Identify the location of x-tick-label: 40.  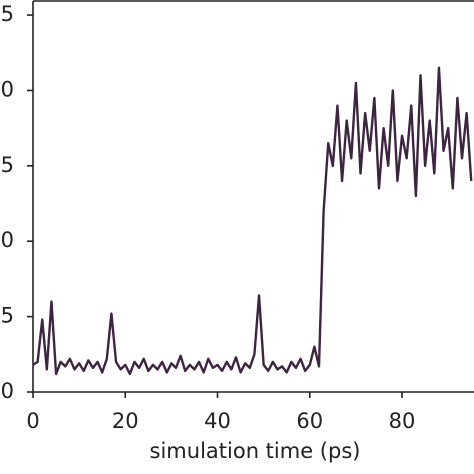
(217, 421).